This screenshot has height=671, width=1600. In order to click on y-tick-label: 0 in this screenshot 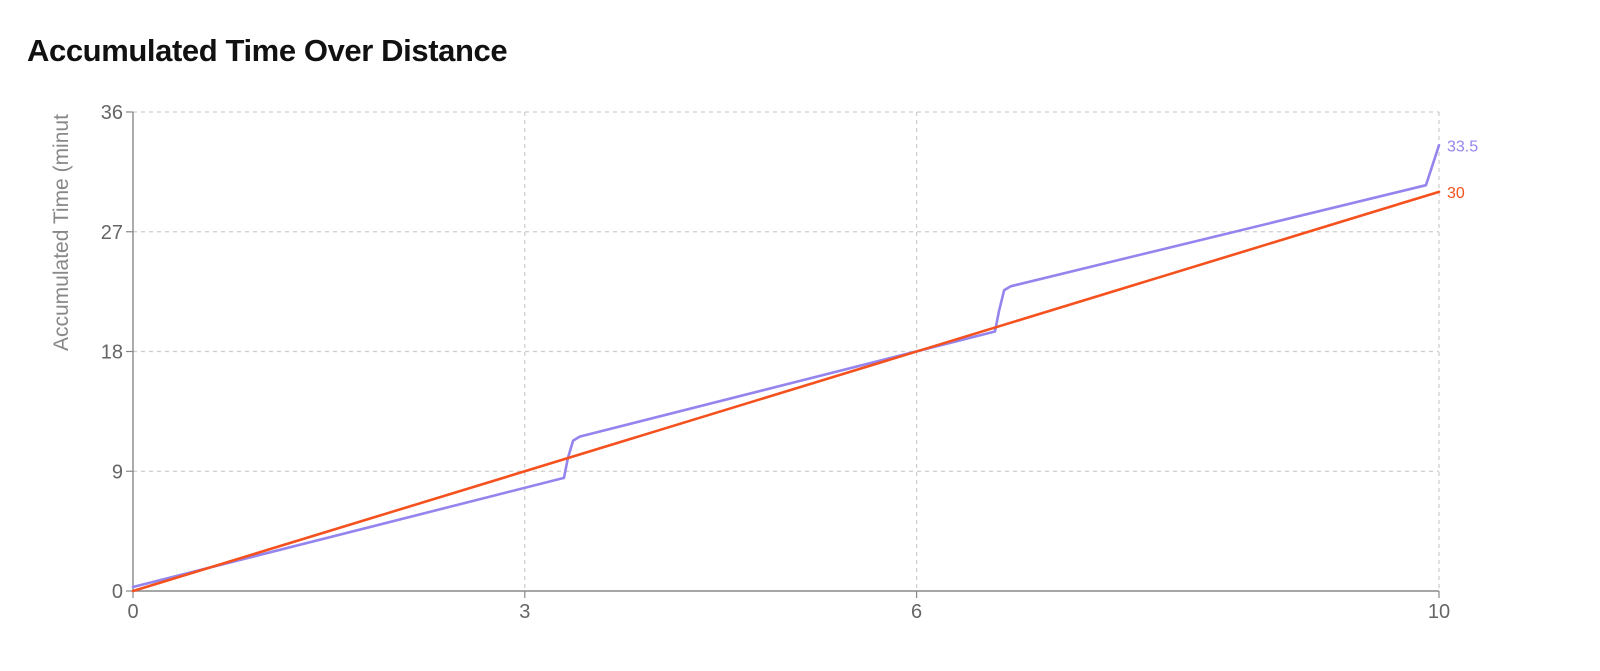, I will do `click(117, 592)`.